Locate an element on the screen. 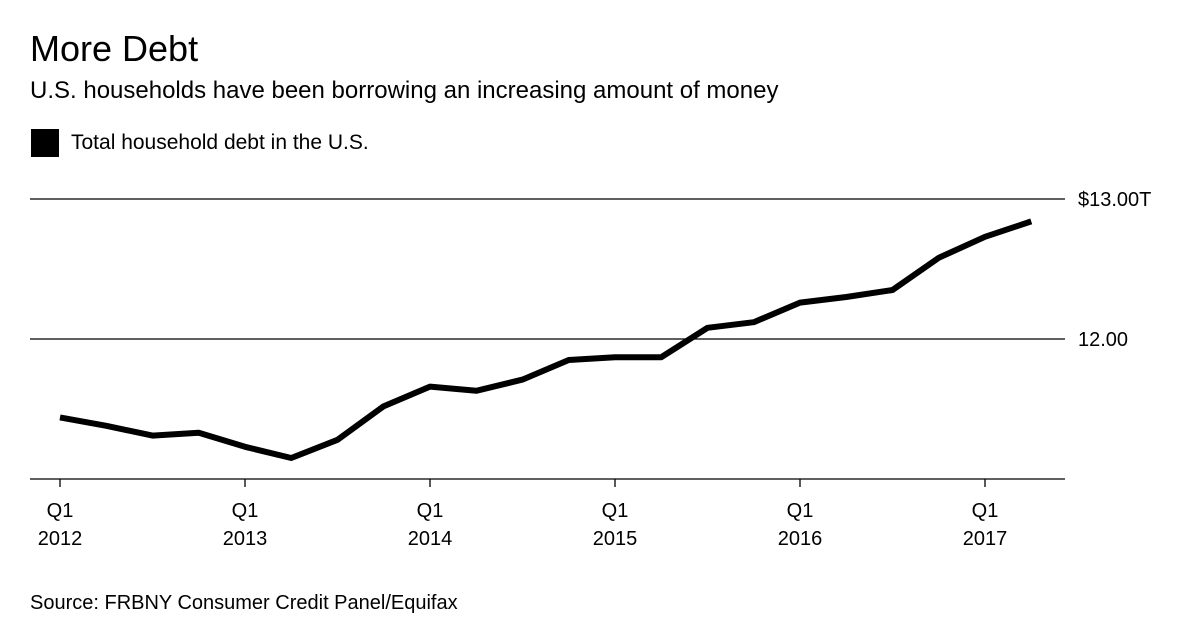  legend: Total household debt in the U.S. is located at coordinates (200, 143).